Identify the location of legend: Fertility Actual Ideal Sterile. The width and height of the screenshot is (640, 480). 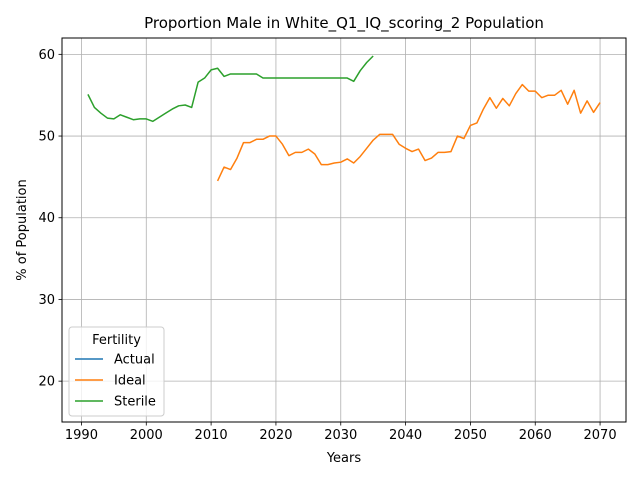
(116, 371).